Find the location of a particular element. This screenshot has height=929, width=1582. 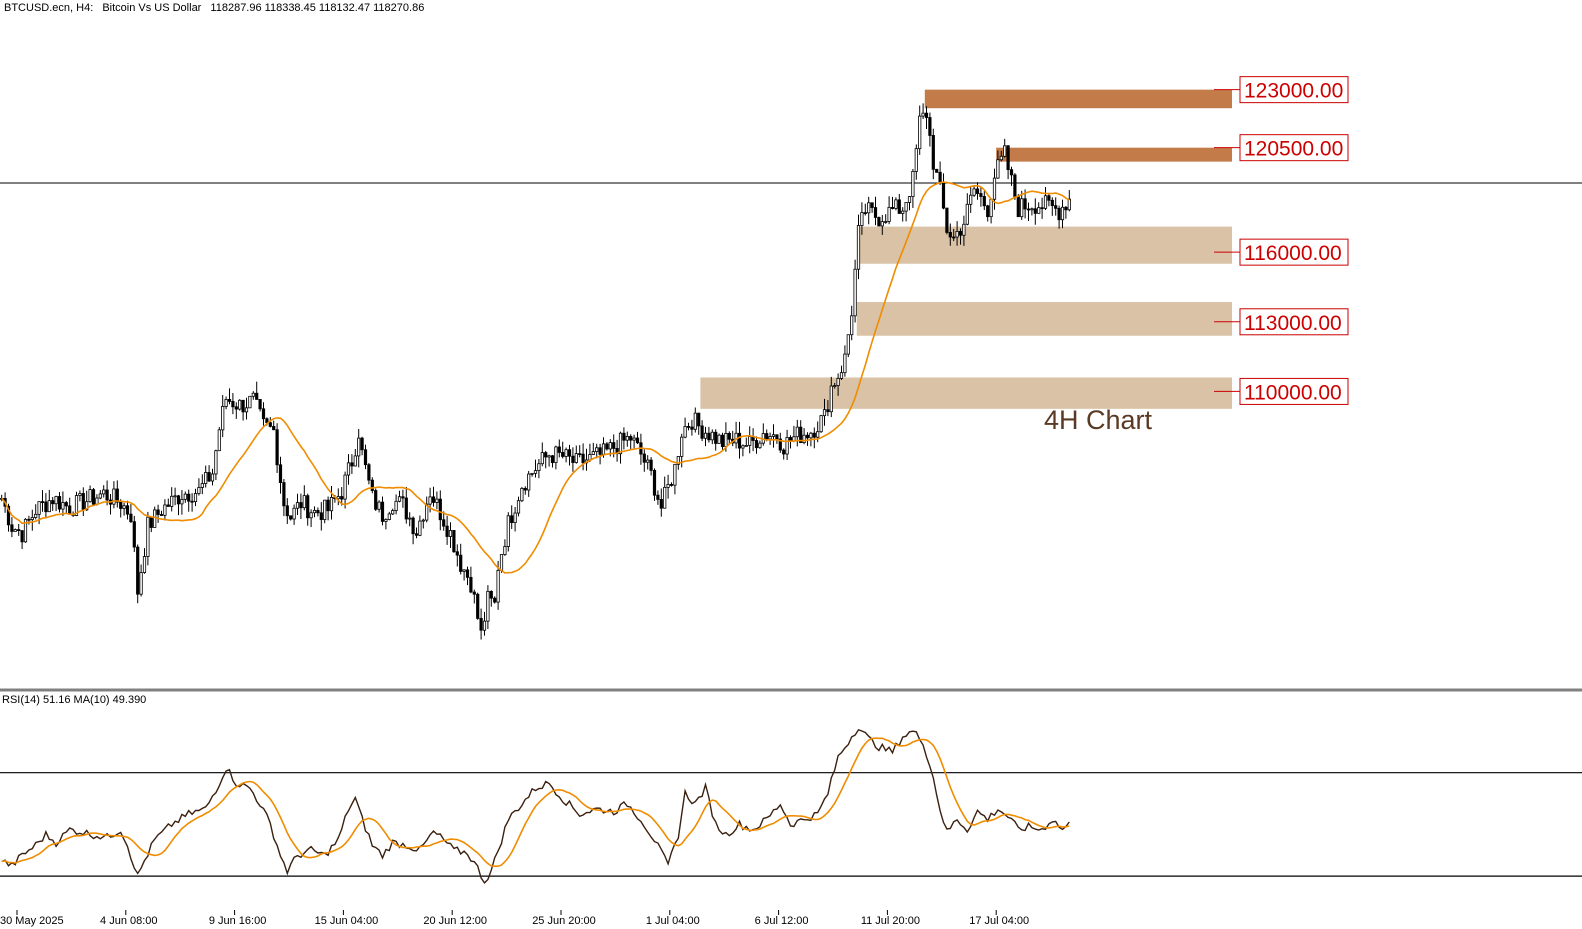

rsi-levels is located at coordinates (791, 824).